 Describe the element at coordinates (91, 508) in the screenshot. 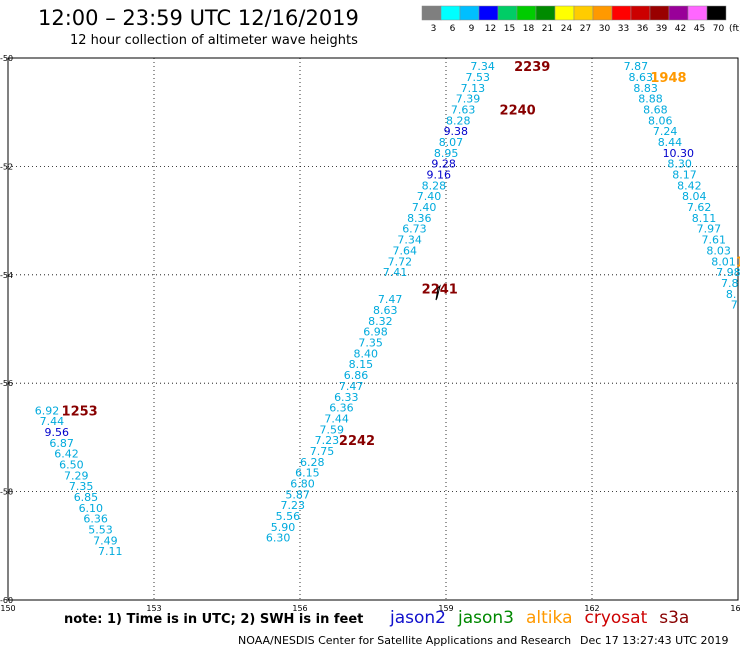

I see `swh-value-label: 6.10` at that location.